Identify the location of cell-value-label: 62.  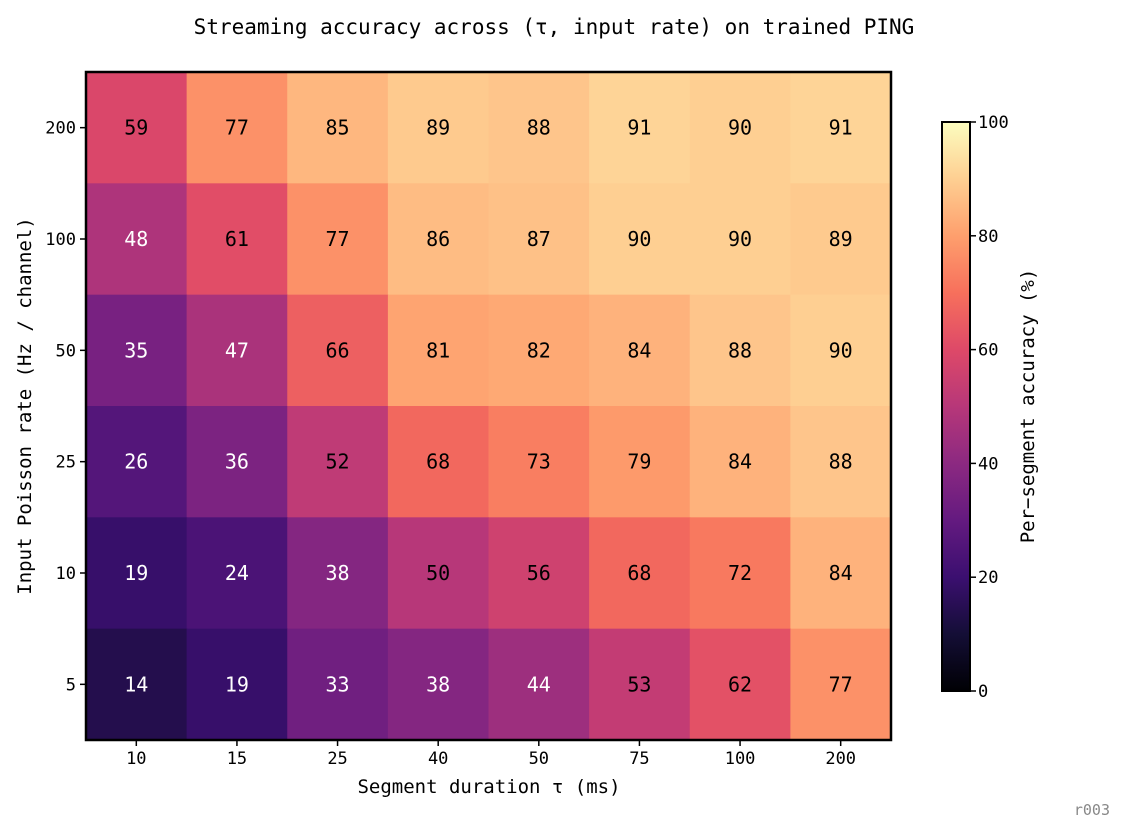
(740, 684).